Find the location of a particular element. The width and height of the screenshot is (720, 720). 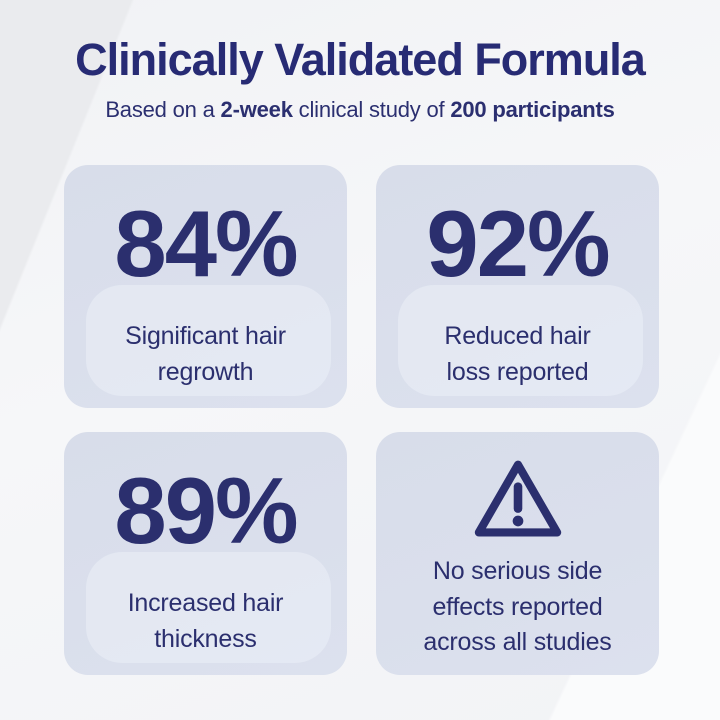

stat-label: Significant hair regrowth is located at coordinates (205, 354).